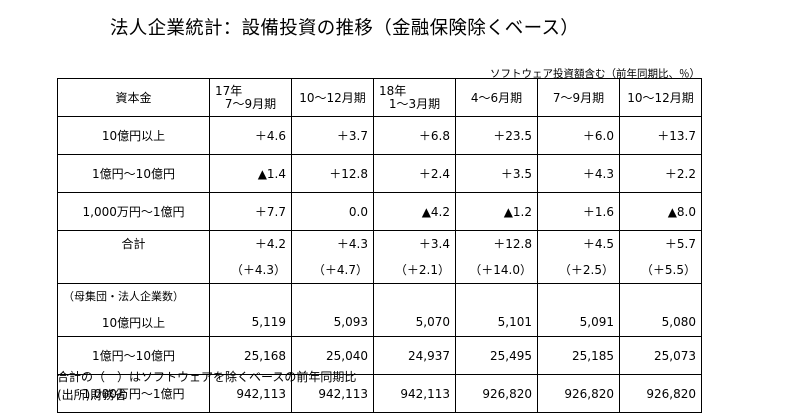  What do you see at coordinates (496, 173) in the screenshot?
I see `table-cell: ＋3.5` at bounding box center [496, 173].